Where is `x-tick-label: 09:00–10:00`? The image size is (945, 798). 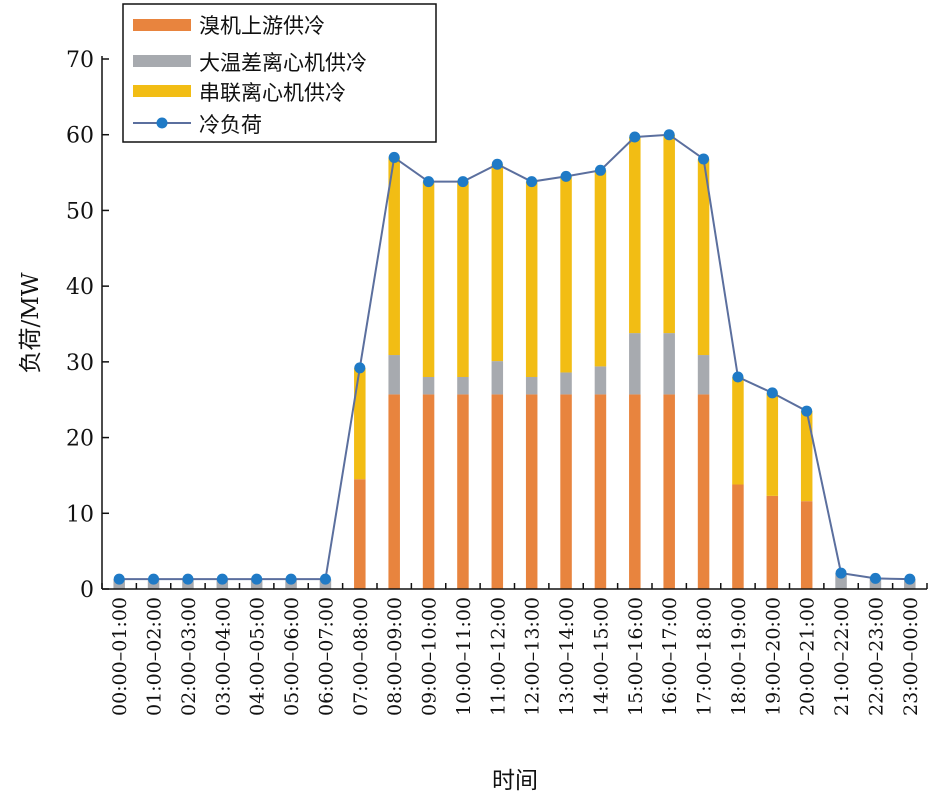 x-tick-label: 09:00–10:00 is located at coordinates (430, 656).